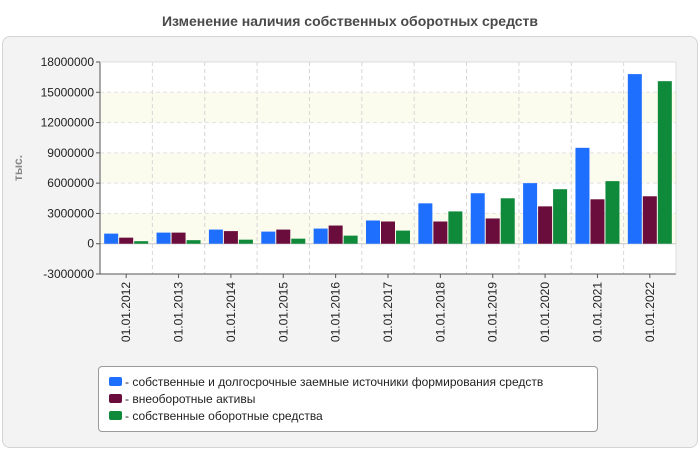 This screenshot has width=700, height=450. Describe the element at coordinates (70, 183) in the screenshot. I see `y-tick-label: 6000000` at that location.